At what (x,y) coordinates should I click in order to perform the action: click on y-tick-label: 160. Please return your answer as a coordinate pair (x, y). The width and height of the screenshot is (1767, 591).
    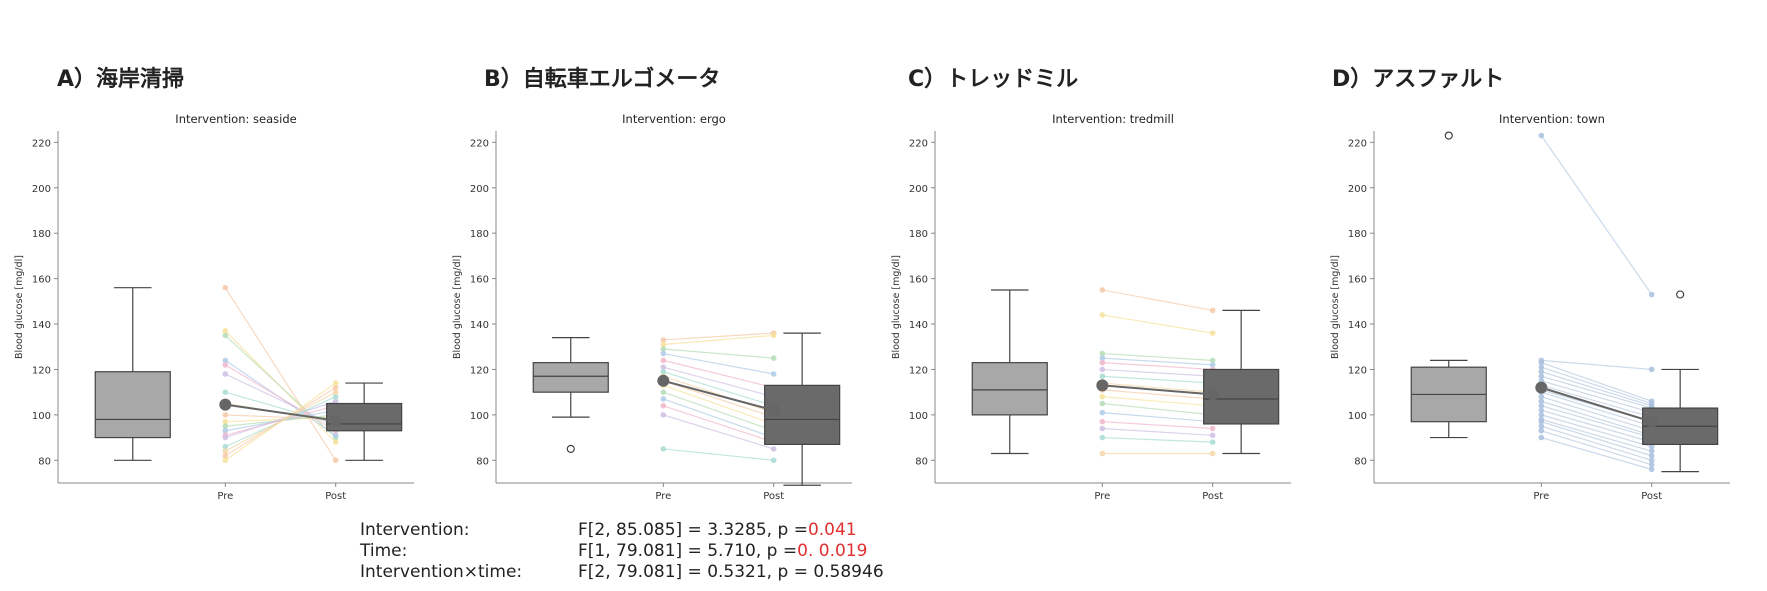
    Looking at the image, I should click on (41, 280).